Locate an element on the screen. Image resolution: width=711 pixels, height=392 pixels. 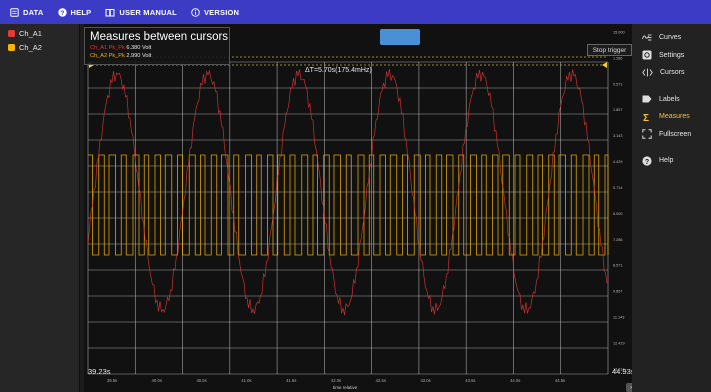
help-icon: ? is located at coordinates (647, 161).